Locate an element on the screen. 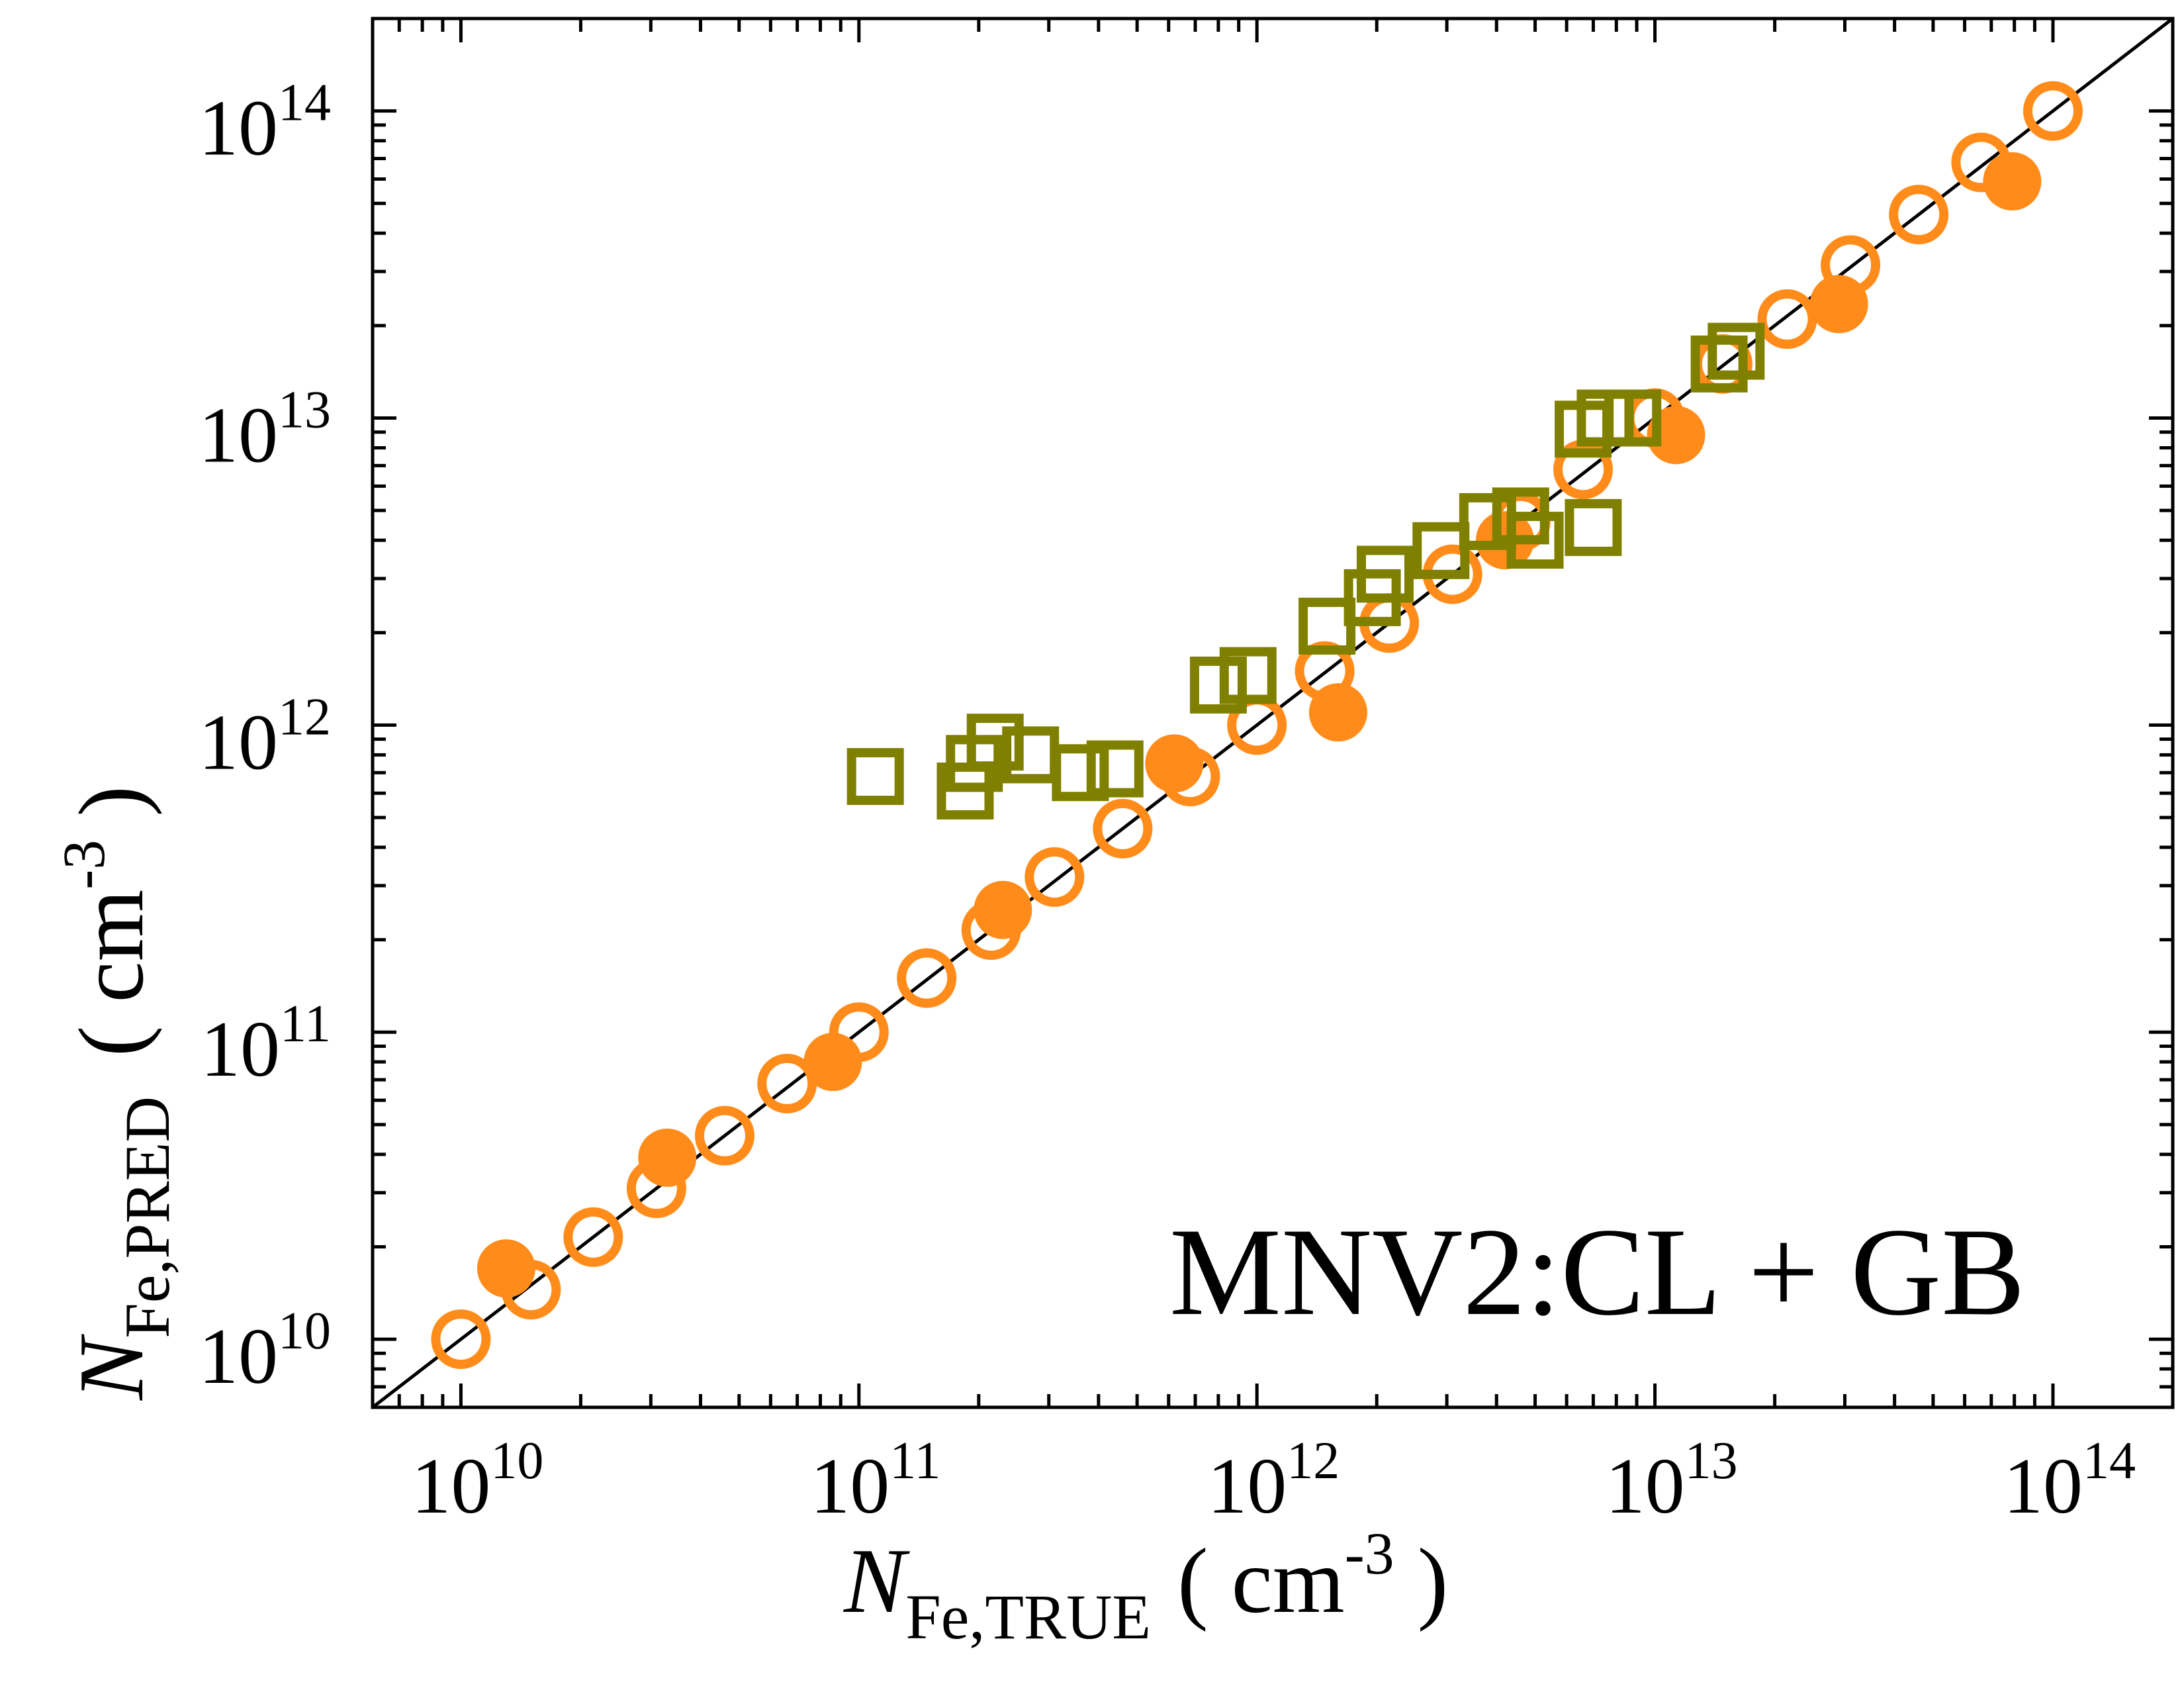 The width and height of the screenshot is (2184, 1688). y-tick-label: 1014 is located at coordinates (265, 123).